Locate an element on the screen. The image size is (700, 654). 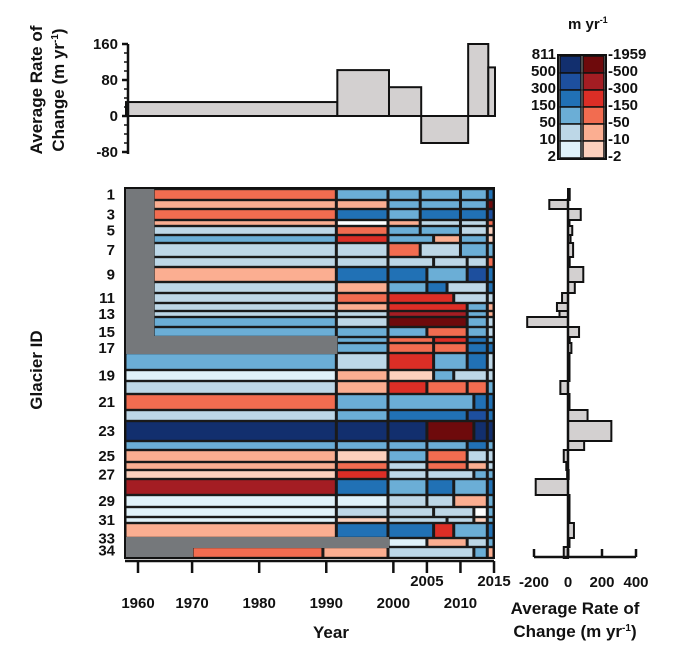
legend-label-negative: -10 is located at coordinates (619, 139).